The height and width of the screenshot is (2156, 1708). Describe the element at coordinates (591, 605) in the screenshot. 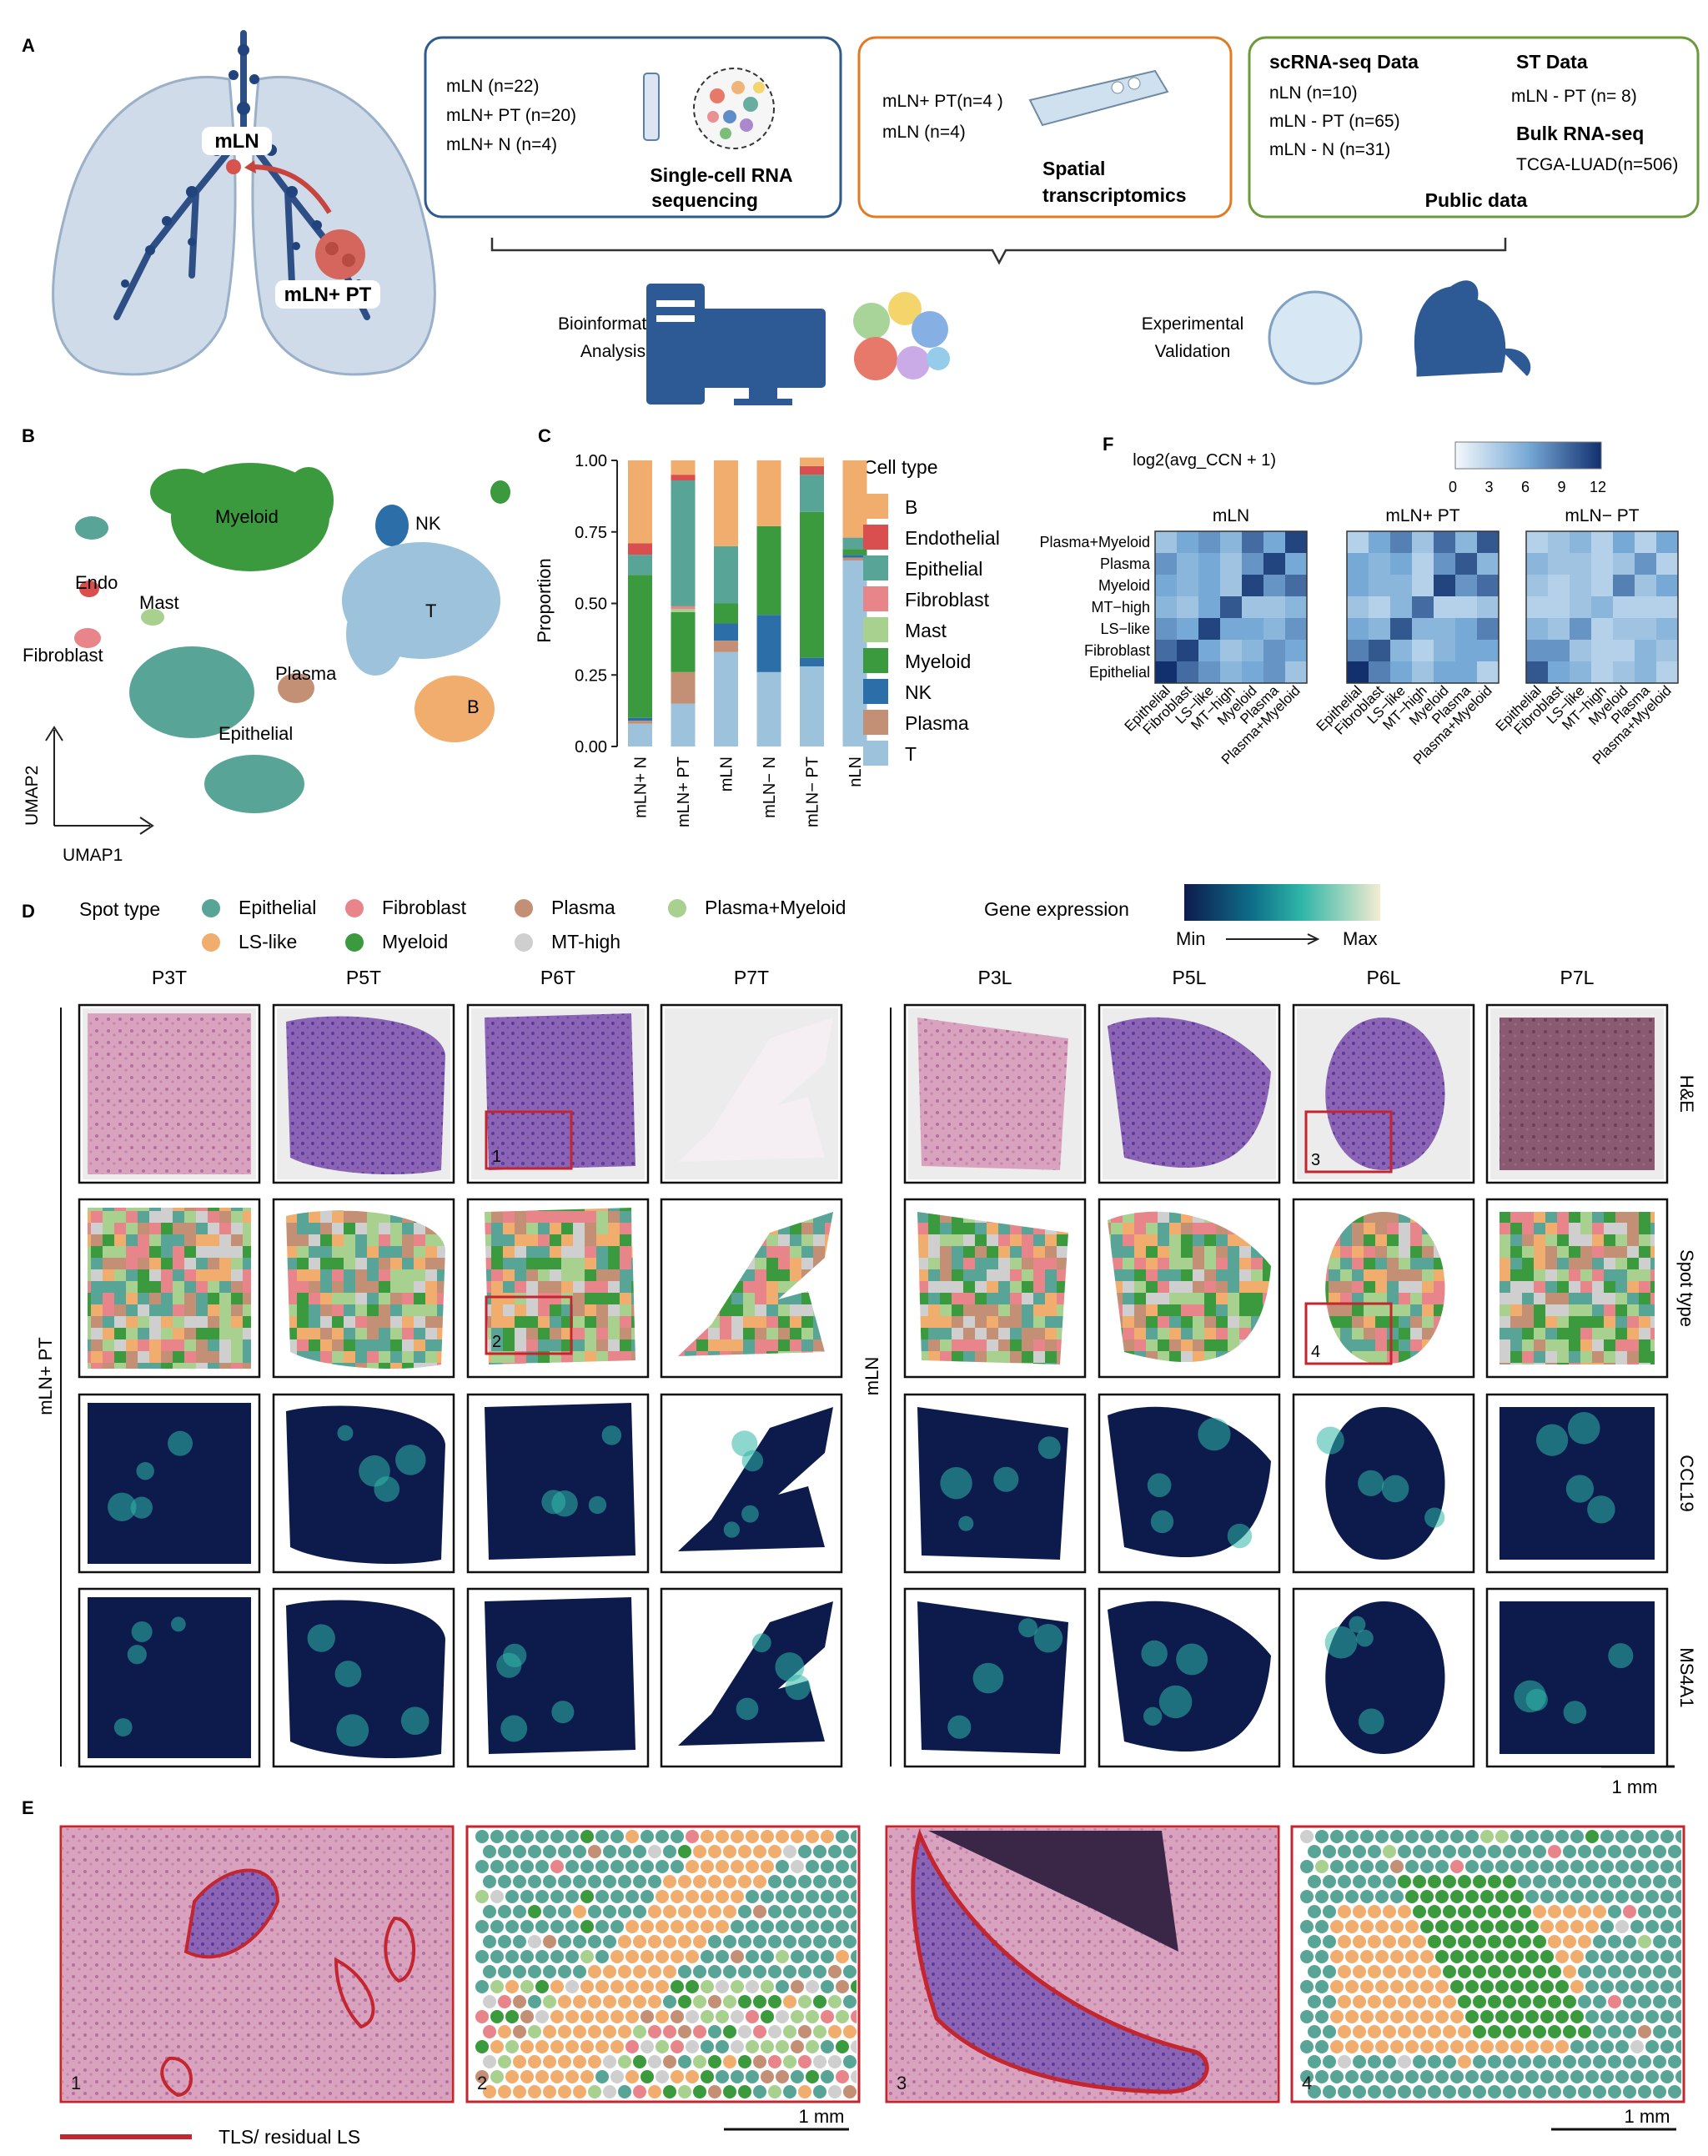

I see `bar-ytick-label: 0.50` at that location.